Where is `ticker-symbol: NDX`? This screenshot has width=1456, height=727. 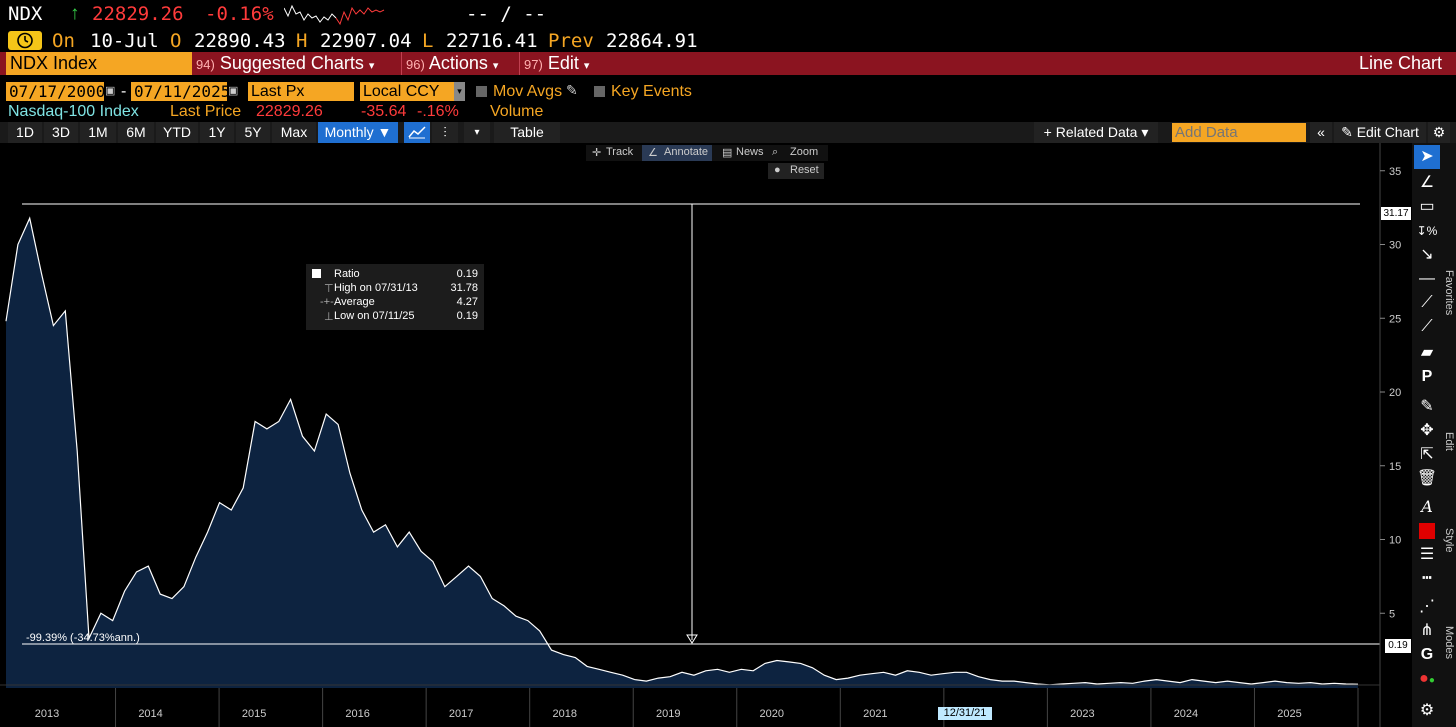
ticker-symbol: NDX is located at coordinates (25, 14).